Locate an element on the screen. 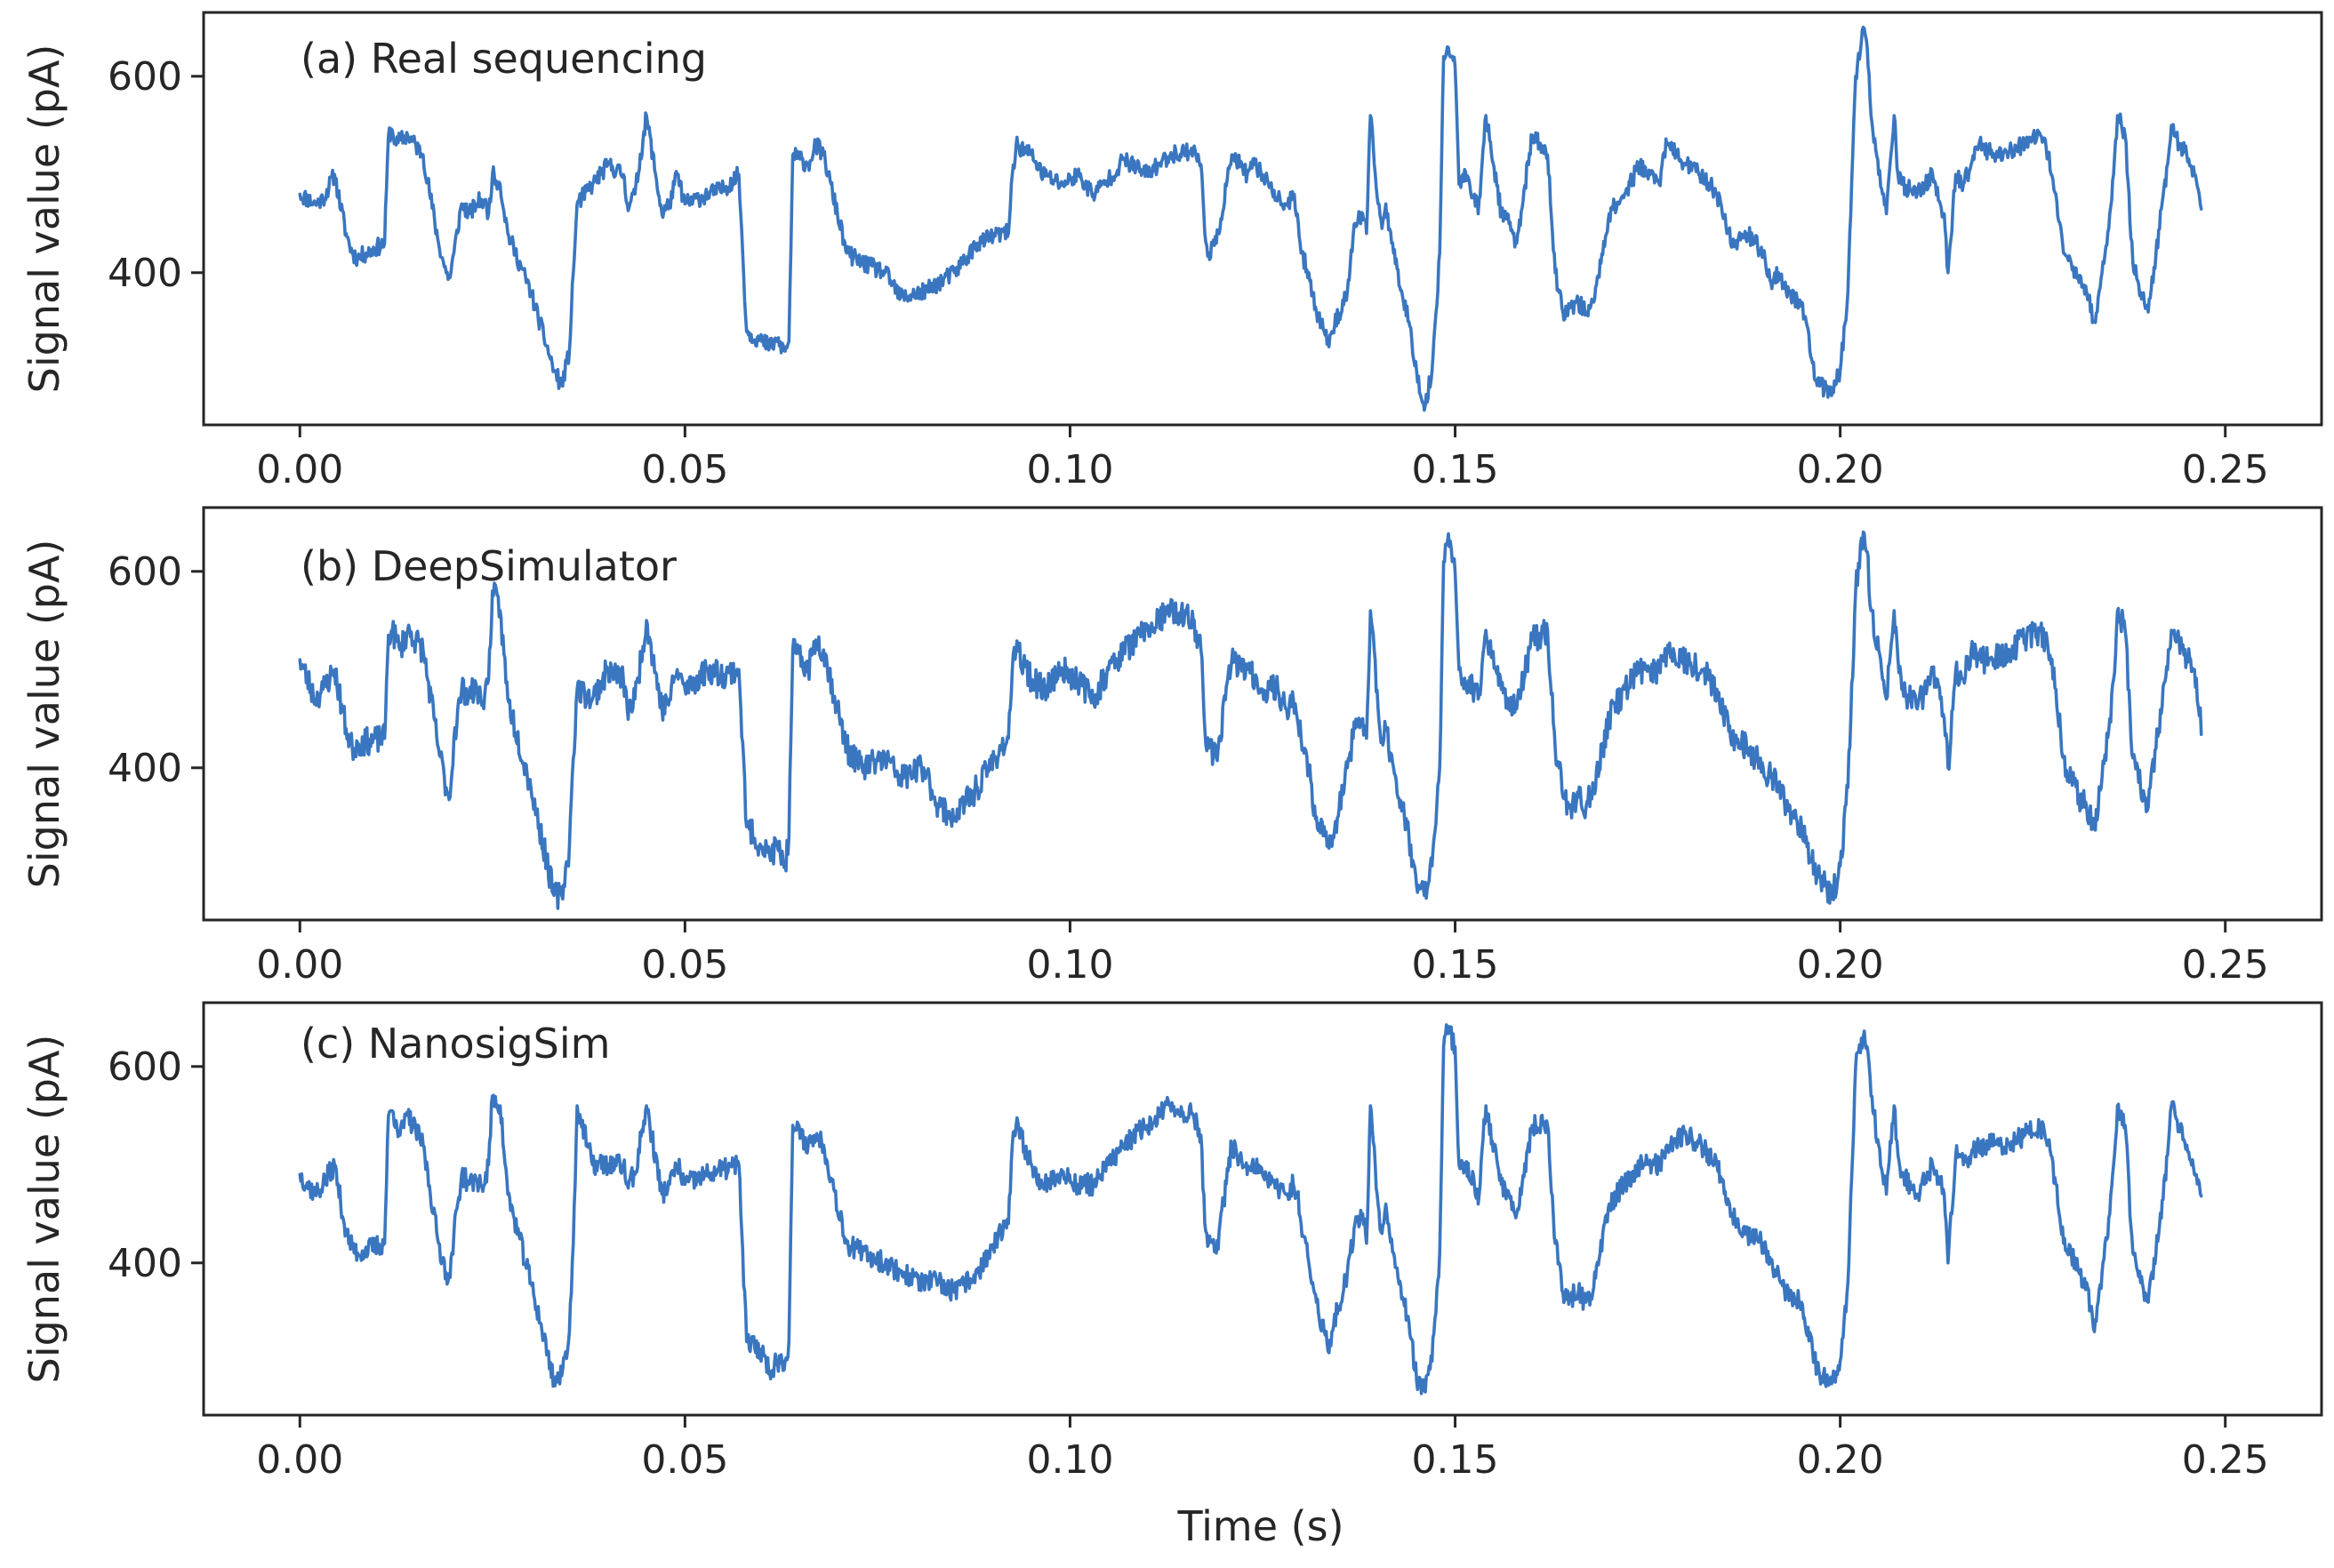 This screenshot has height=1568, width=2334. panel-a-title: (a) Real sequencing is located at coordinates (504, 59).